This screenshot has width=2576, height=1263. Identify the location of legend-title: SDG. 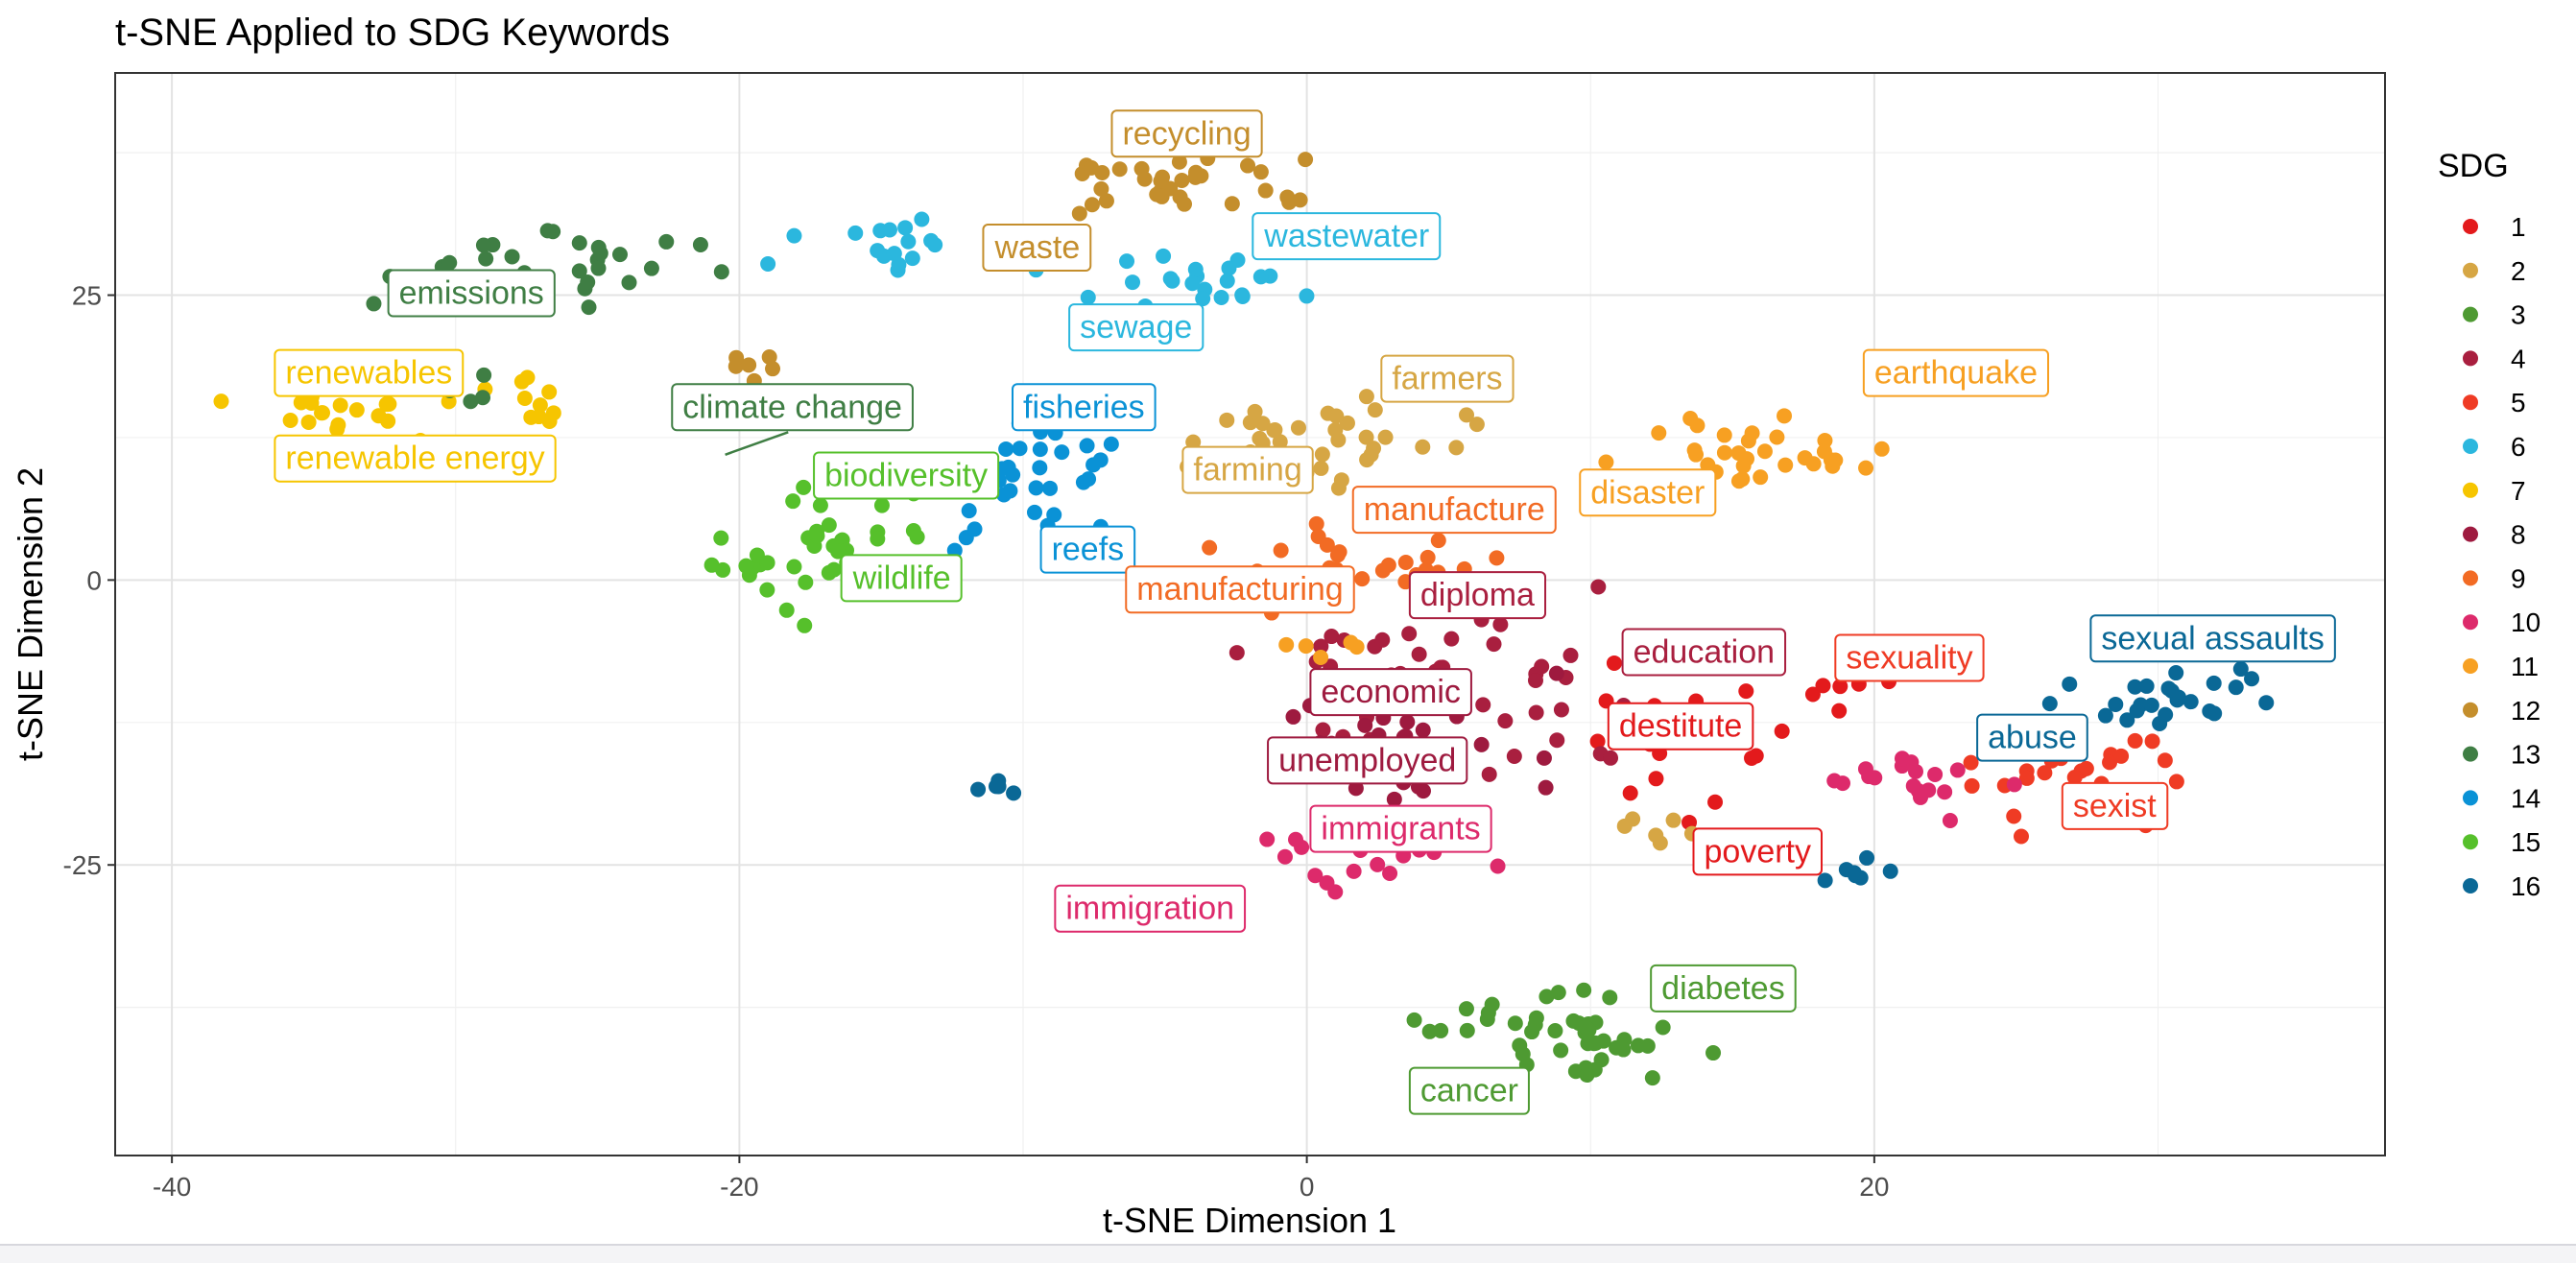
(2473, 166).